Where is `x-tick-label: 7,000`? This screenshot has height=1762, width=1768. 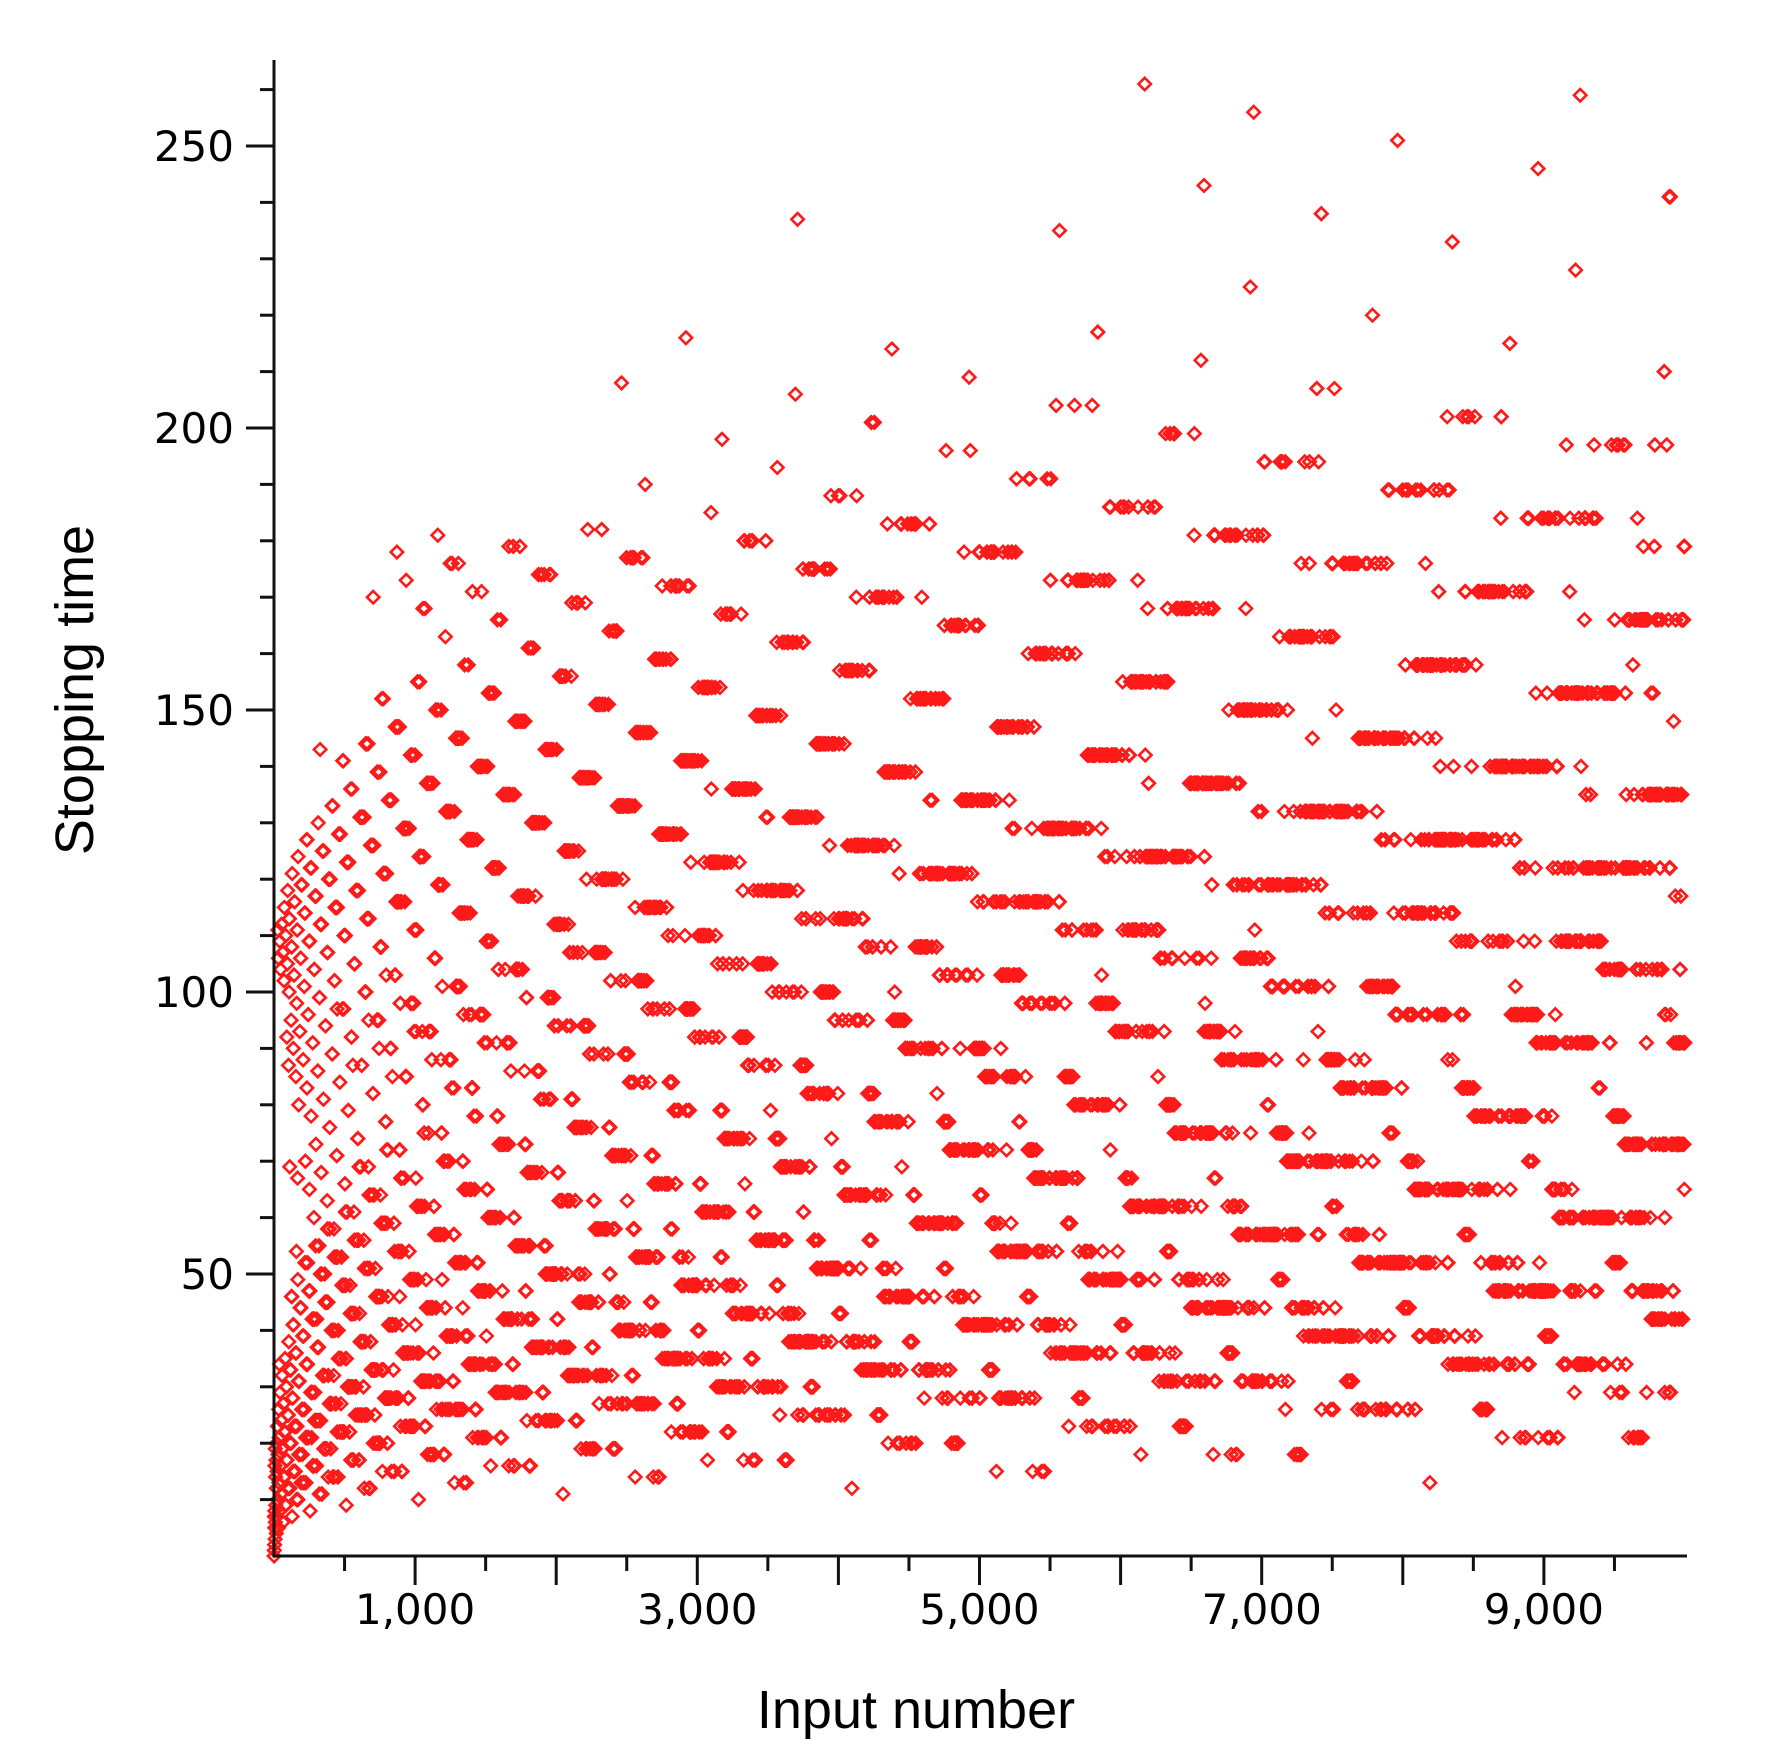
x-tick-label: 7,000 is located at coordinates (1262, 1609).